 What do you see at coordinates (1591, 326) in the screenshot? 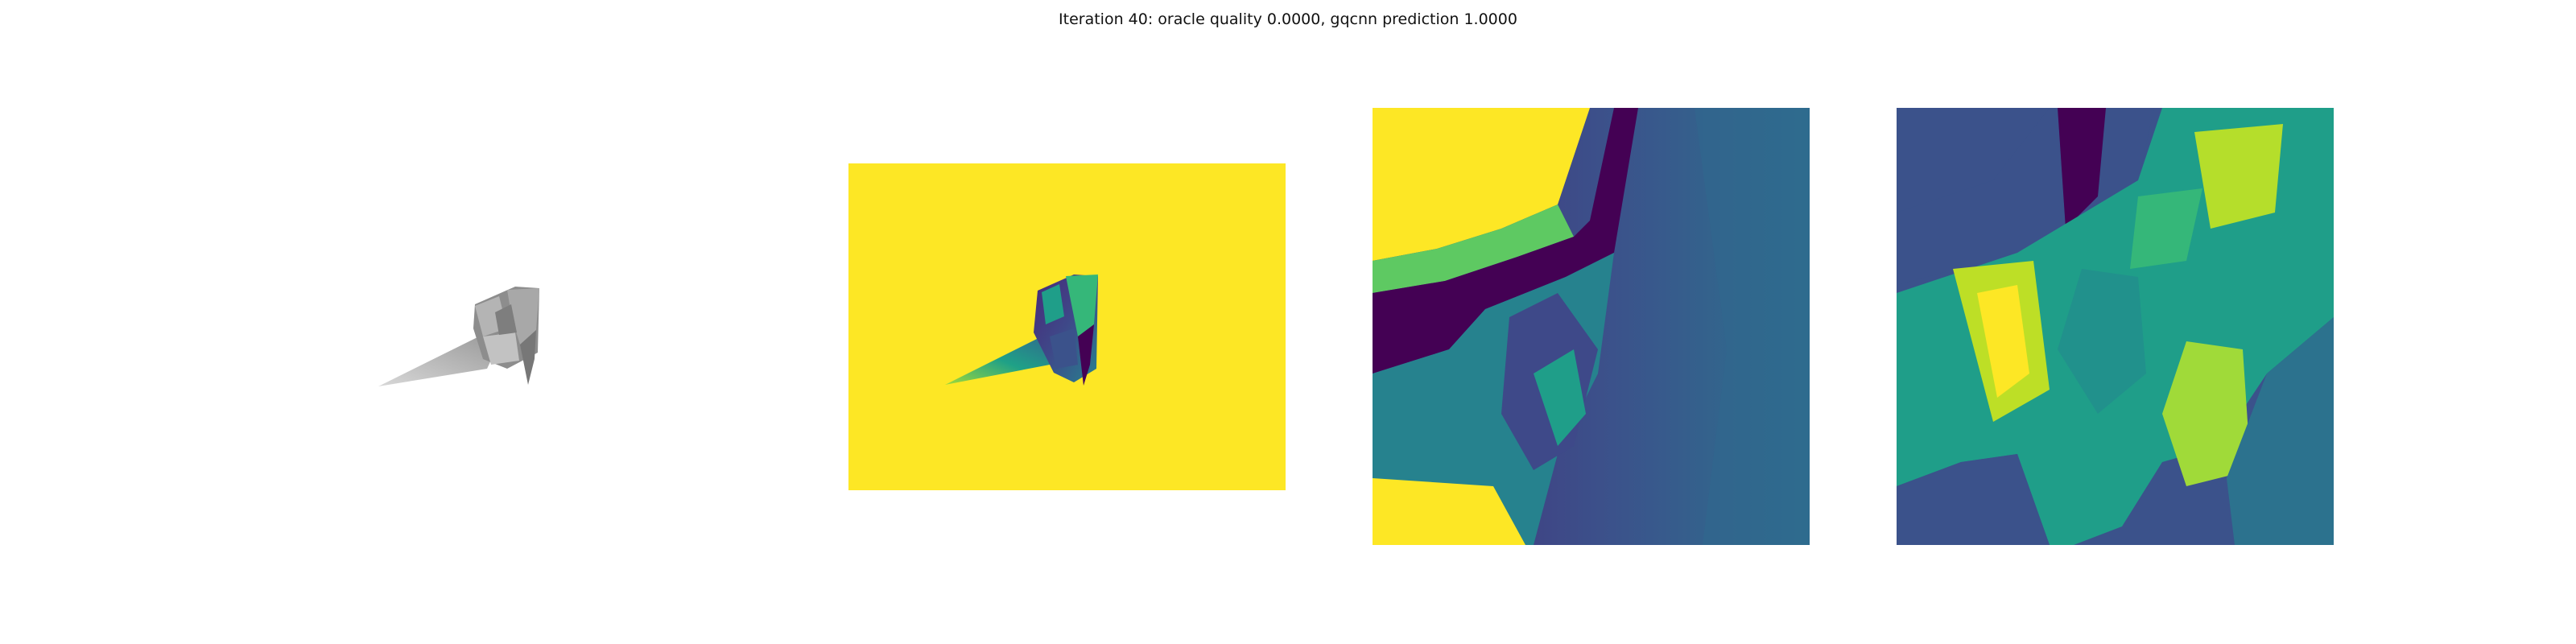
I see `grasp-crop-image` at bounding box center [1591, 326].